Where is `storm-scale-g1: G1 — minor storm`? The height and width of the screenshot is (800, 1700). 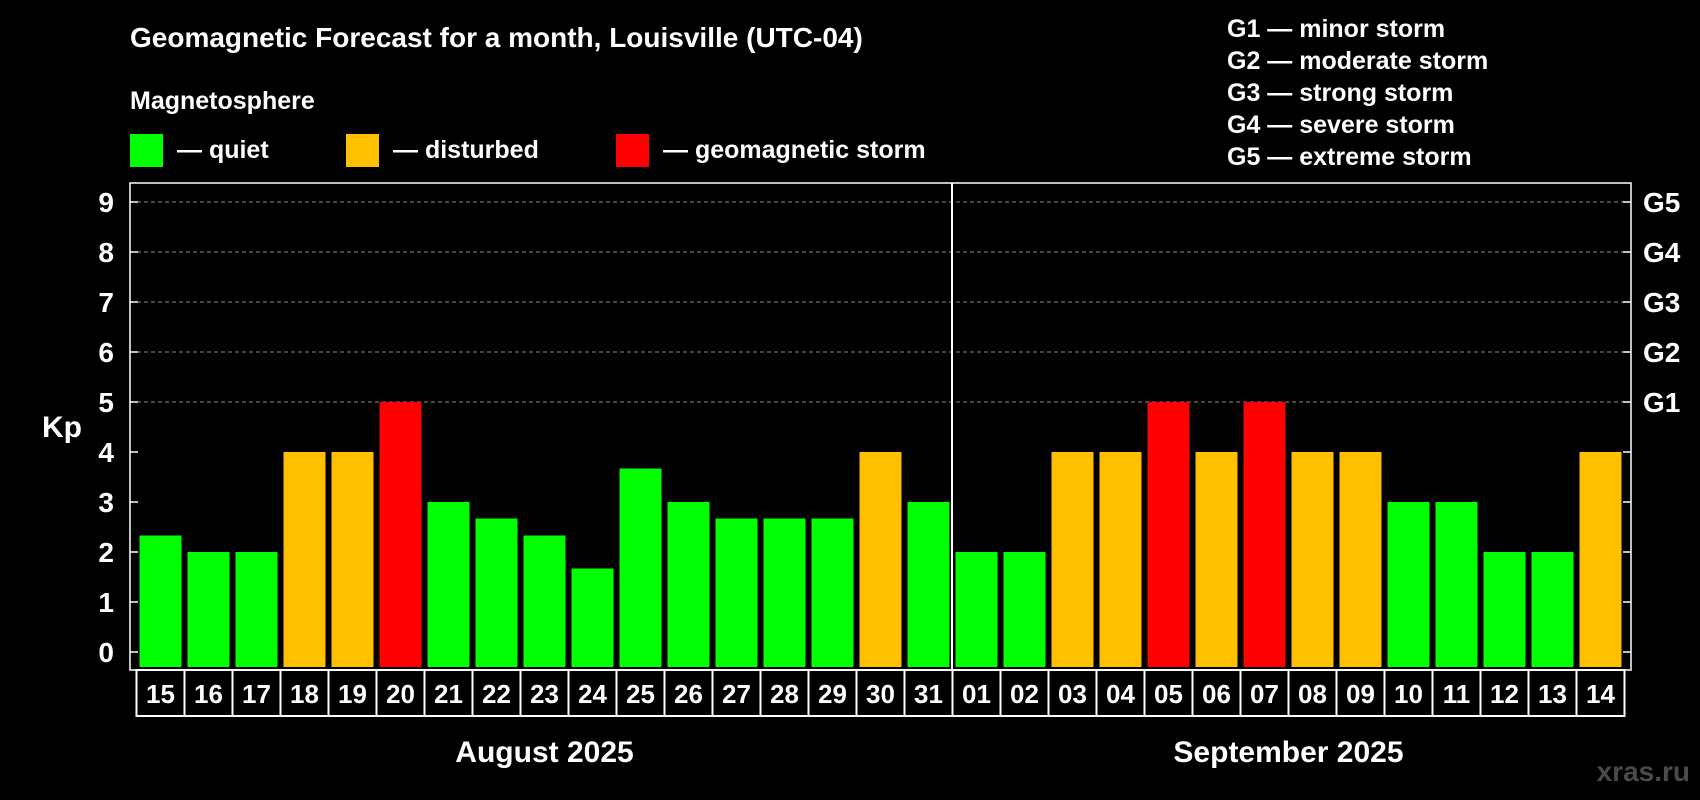
storm-scale-g1: G1 — minor storm is located at coordinates (1336, 29).